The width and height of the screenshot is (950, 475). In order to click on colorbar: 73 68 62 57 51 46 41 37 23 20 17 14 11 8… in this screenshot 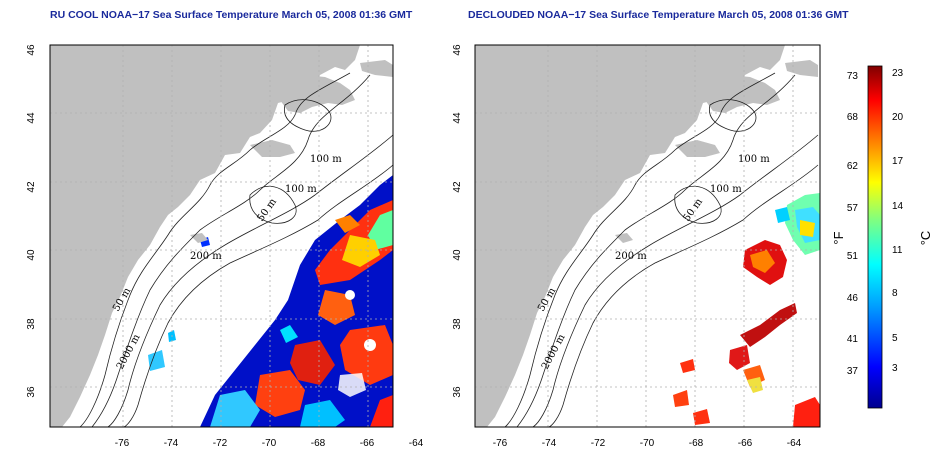, I will do `click(882, 237)`.